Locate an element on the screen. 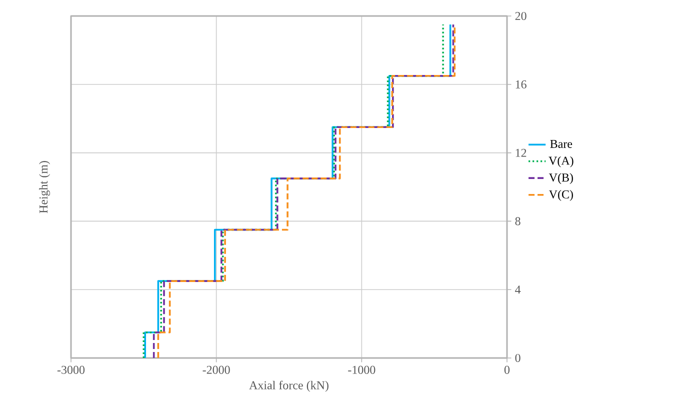 Image resolution: width=677 pixels, height=407 pixels. legend-label: V(B) is located at coordinates (560, 178).